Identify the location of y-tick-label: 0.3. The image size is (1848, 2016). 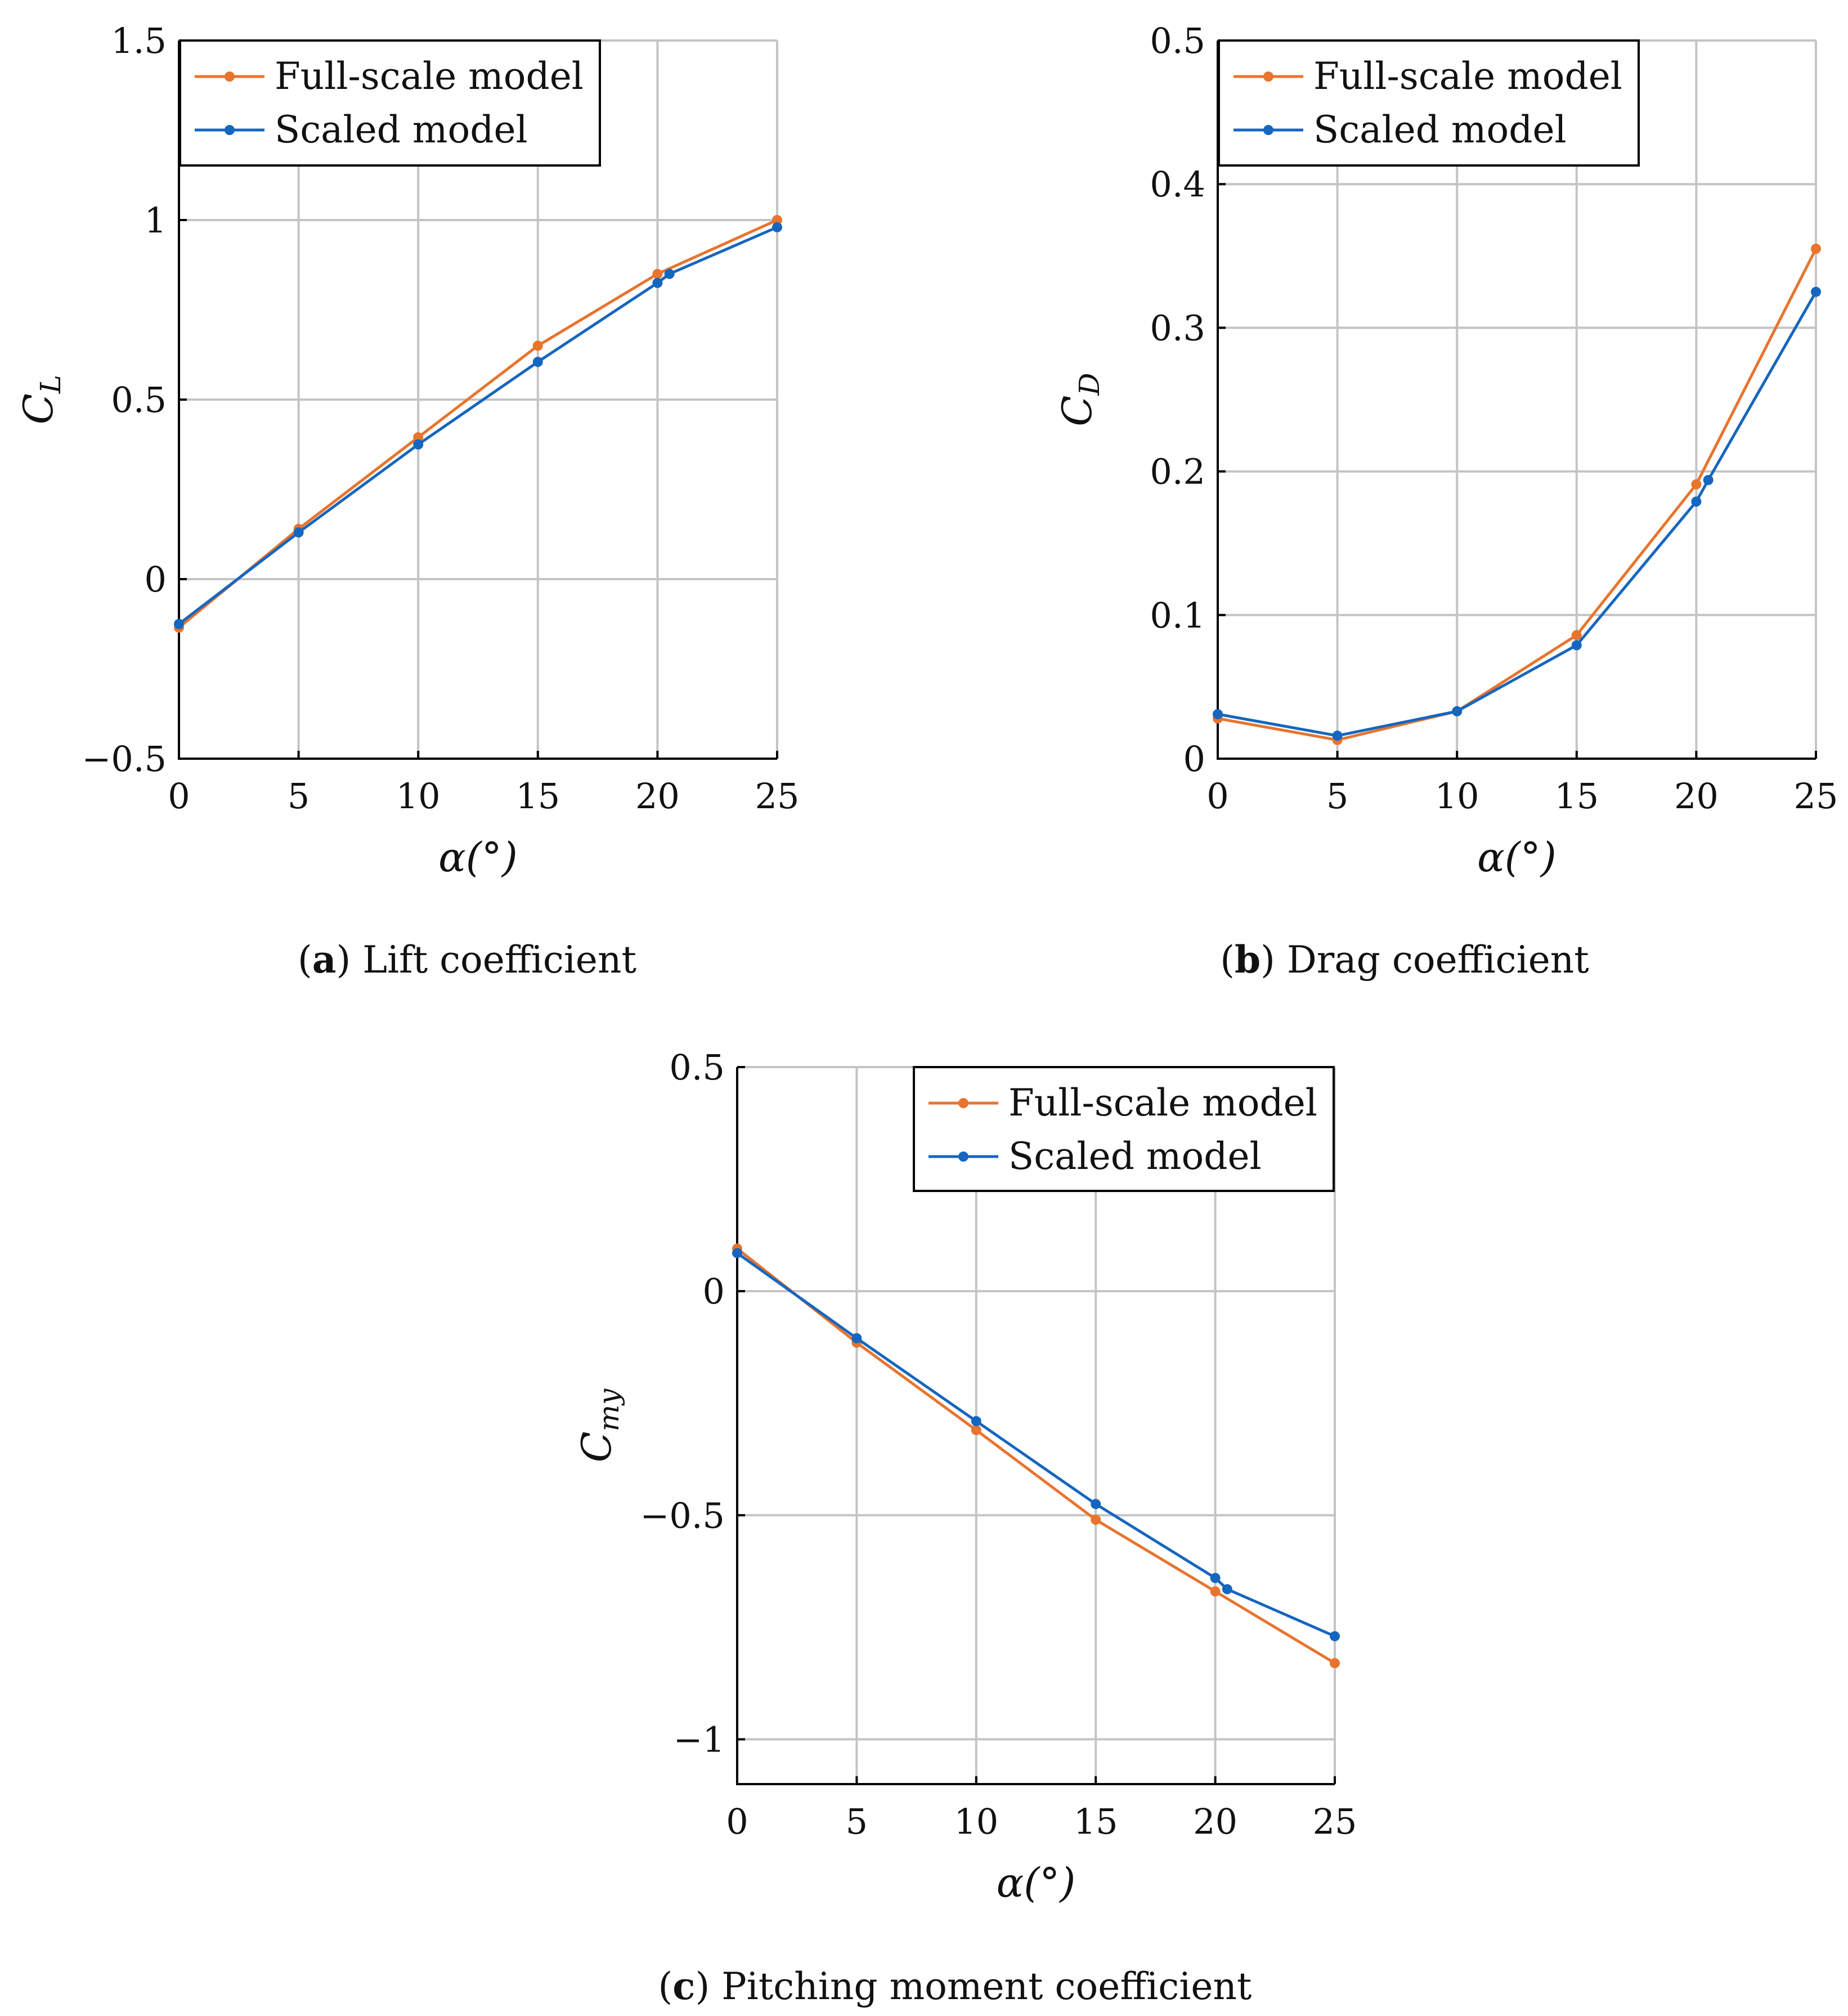
(1177, 327).